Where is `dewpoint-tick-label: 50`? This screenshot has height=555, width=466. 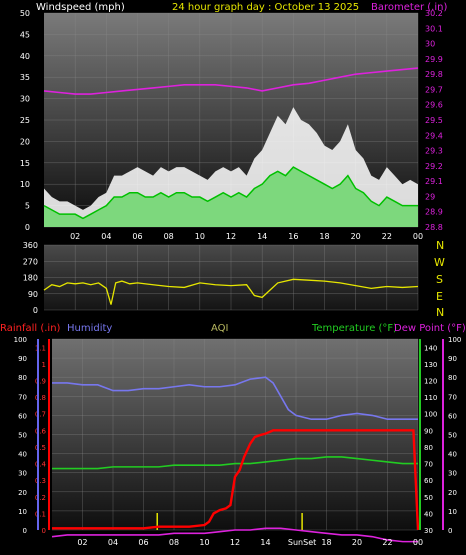
dewpoint-tick-label: 50 is located at coordinates (452, 436).